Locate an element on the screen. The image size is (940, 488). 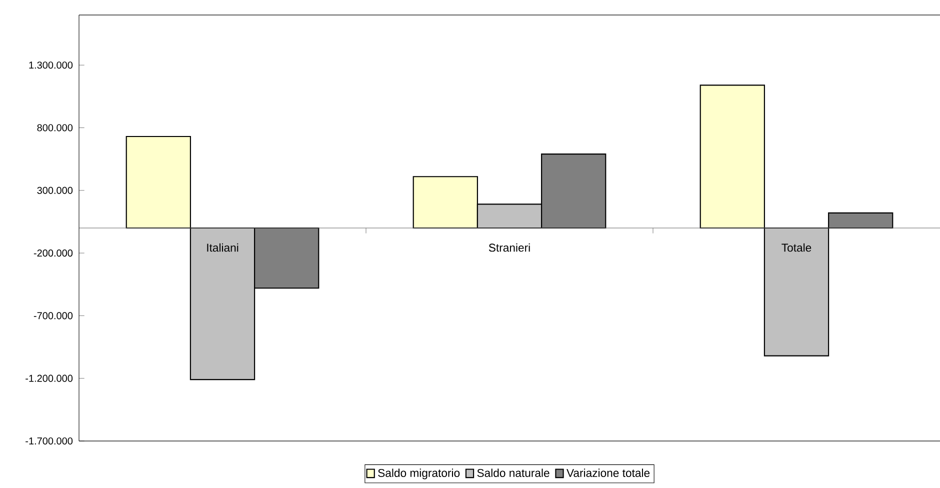
y-tick-label: -700.000 is located at coordinates (53, 316).